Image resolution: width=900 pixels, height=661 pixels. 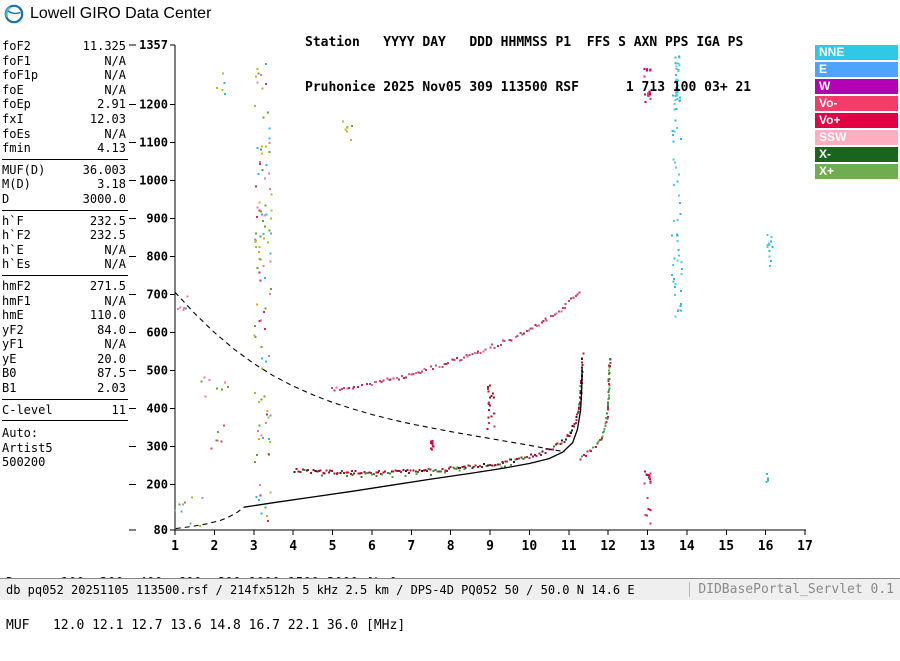 I want to click on param-value: 3.18, so click(x=111, y=184).